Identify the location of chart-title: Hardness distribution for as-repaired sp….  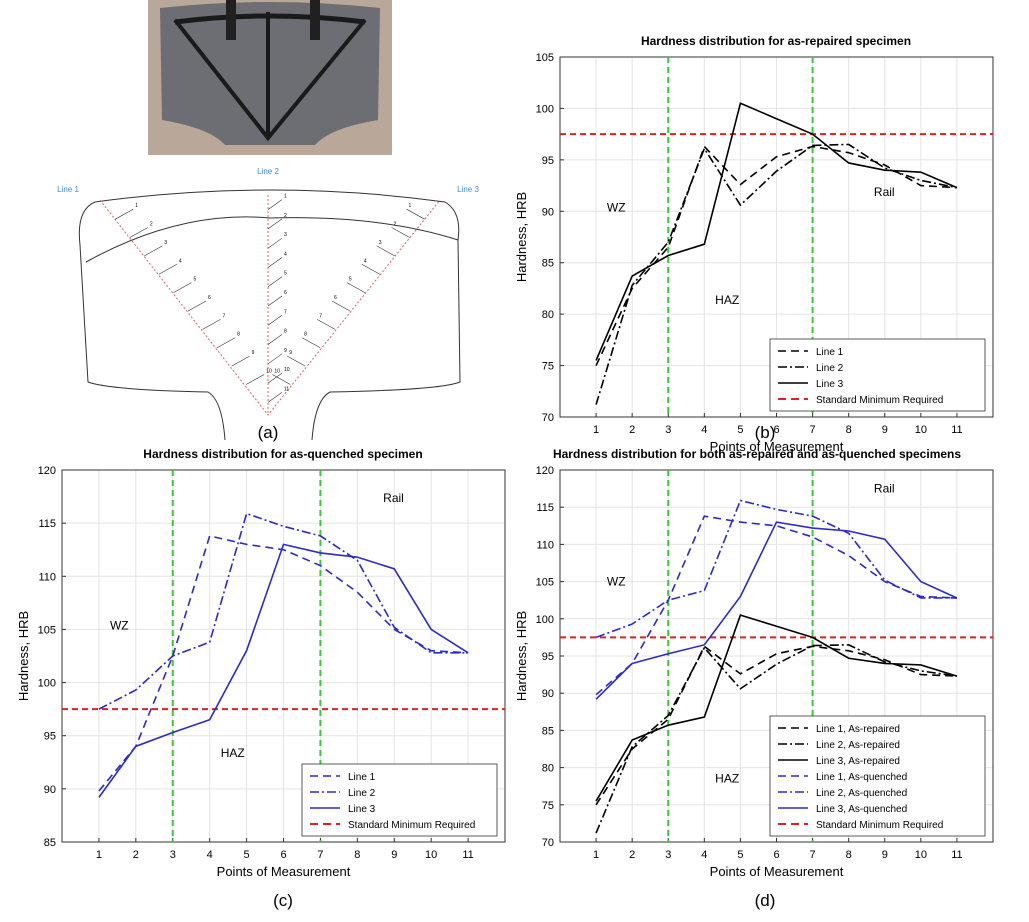
(776, 41).